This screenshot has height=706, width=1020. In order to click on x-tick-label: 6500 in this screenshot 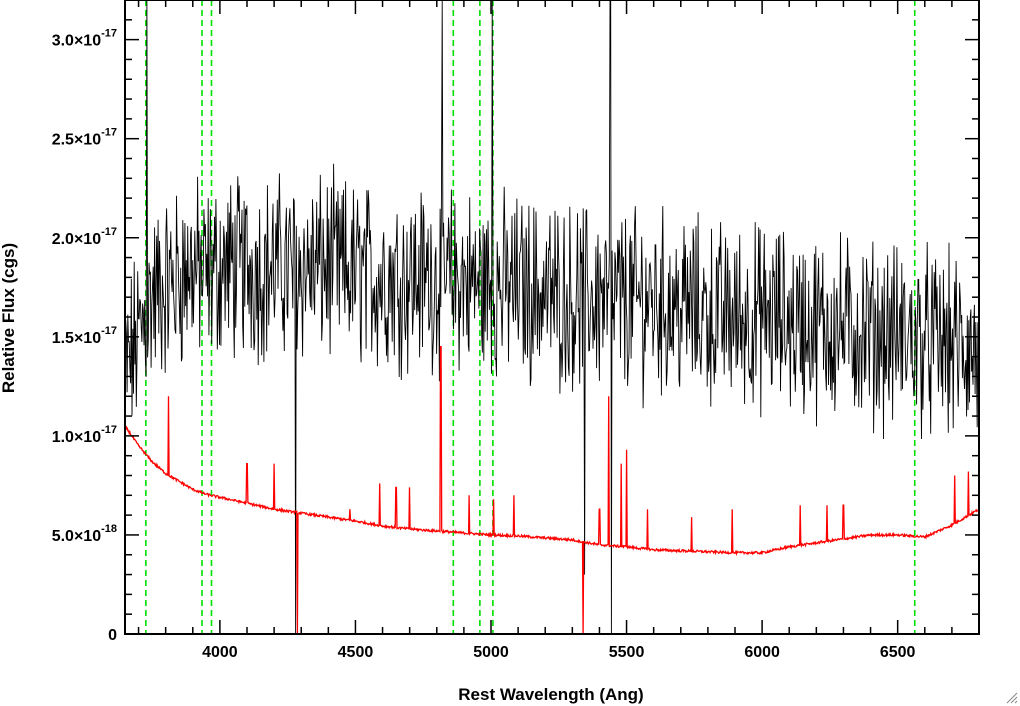, I will do `click(898, 652)`.